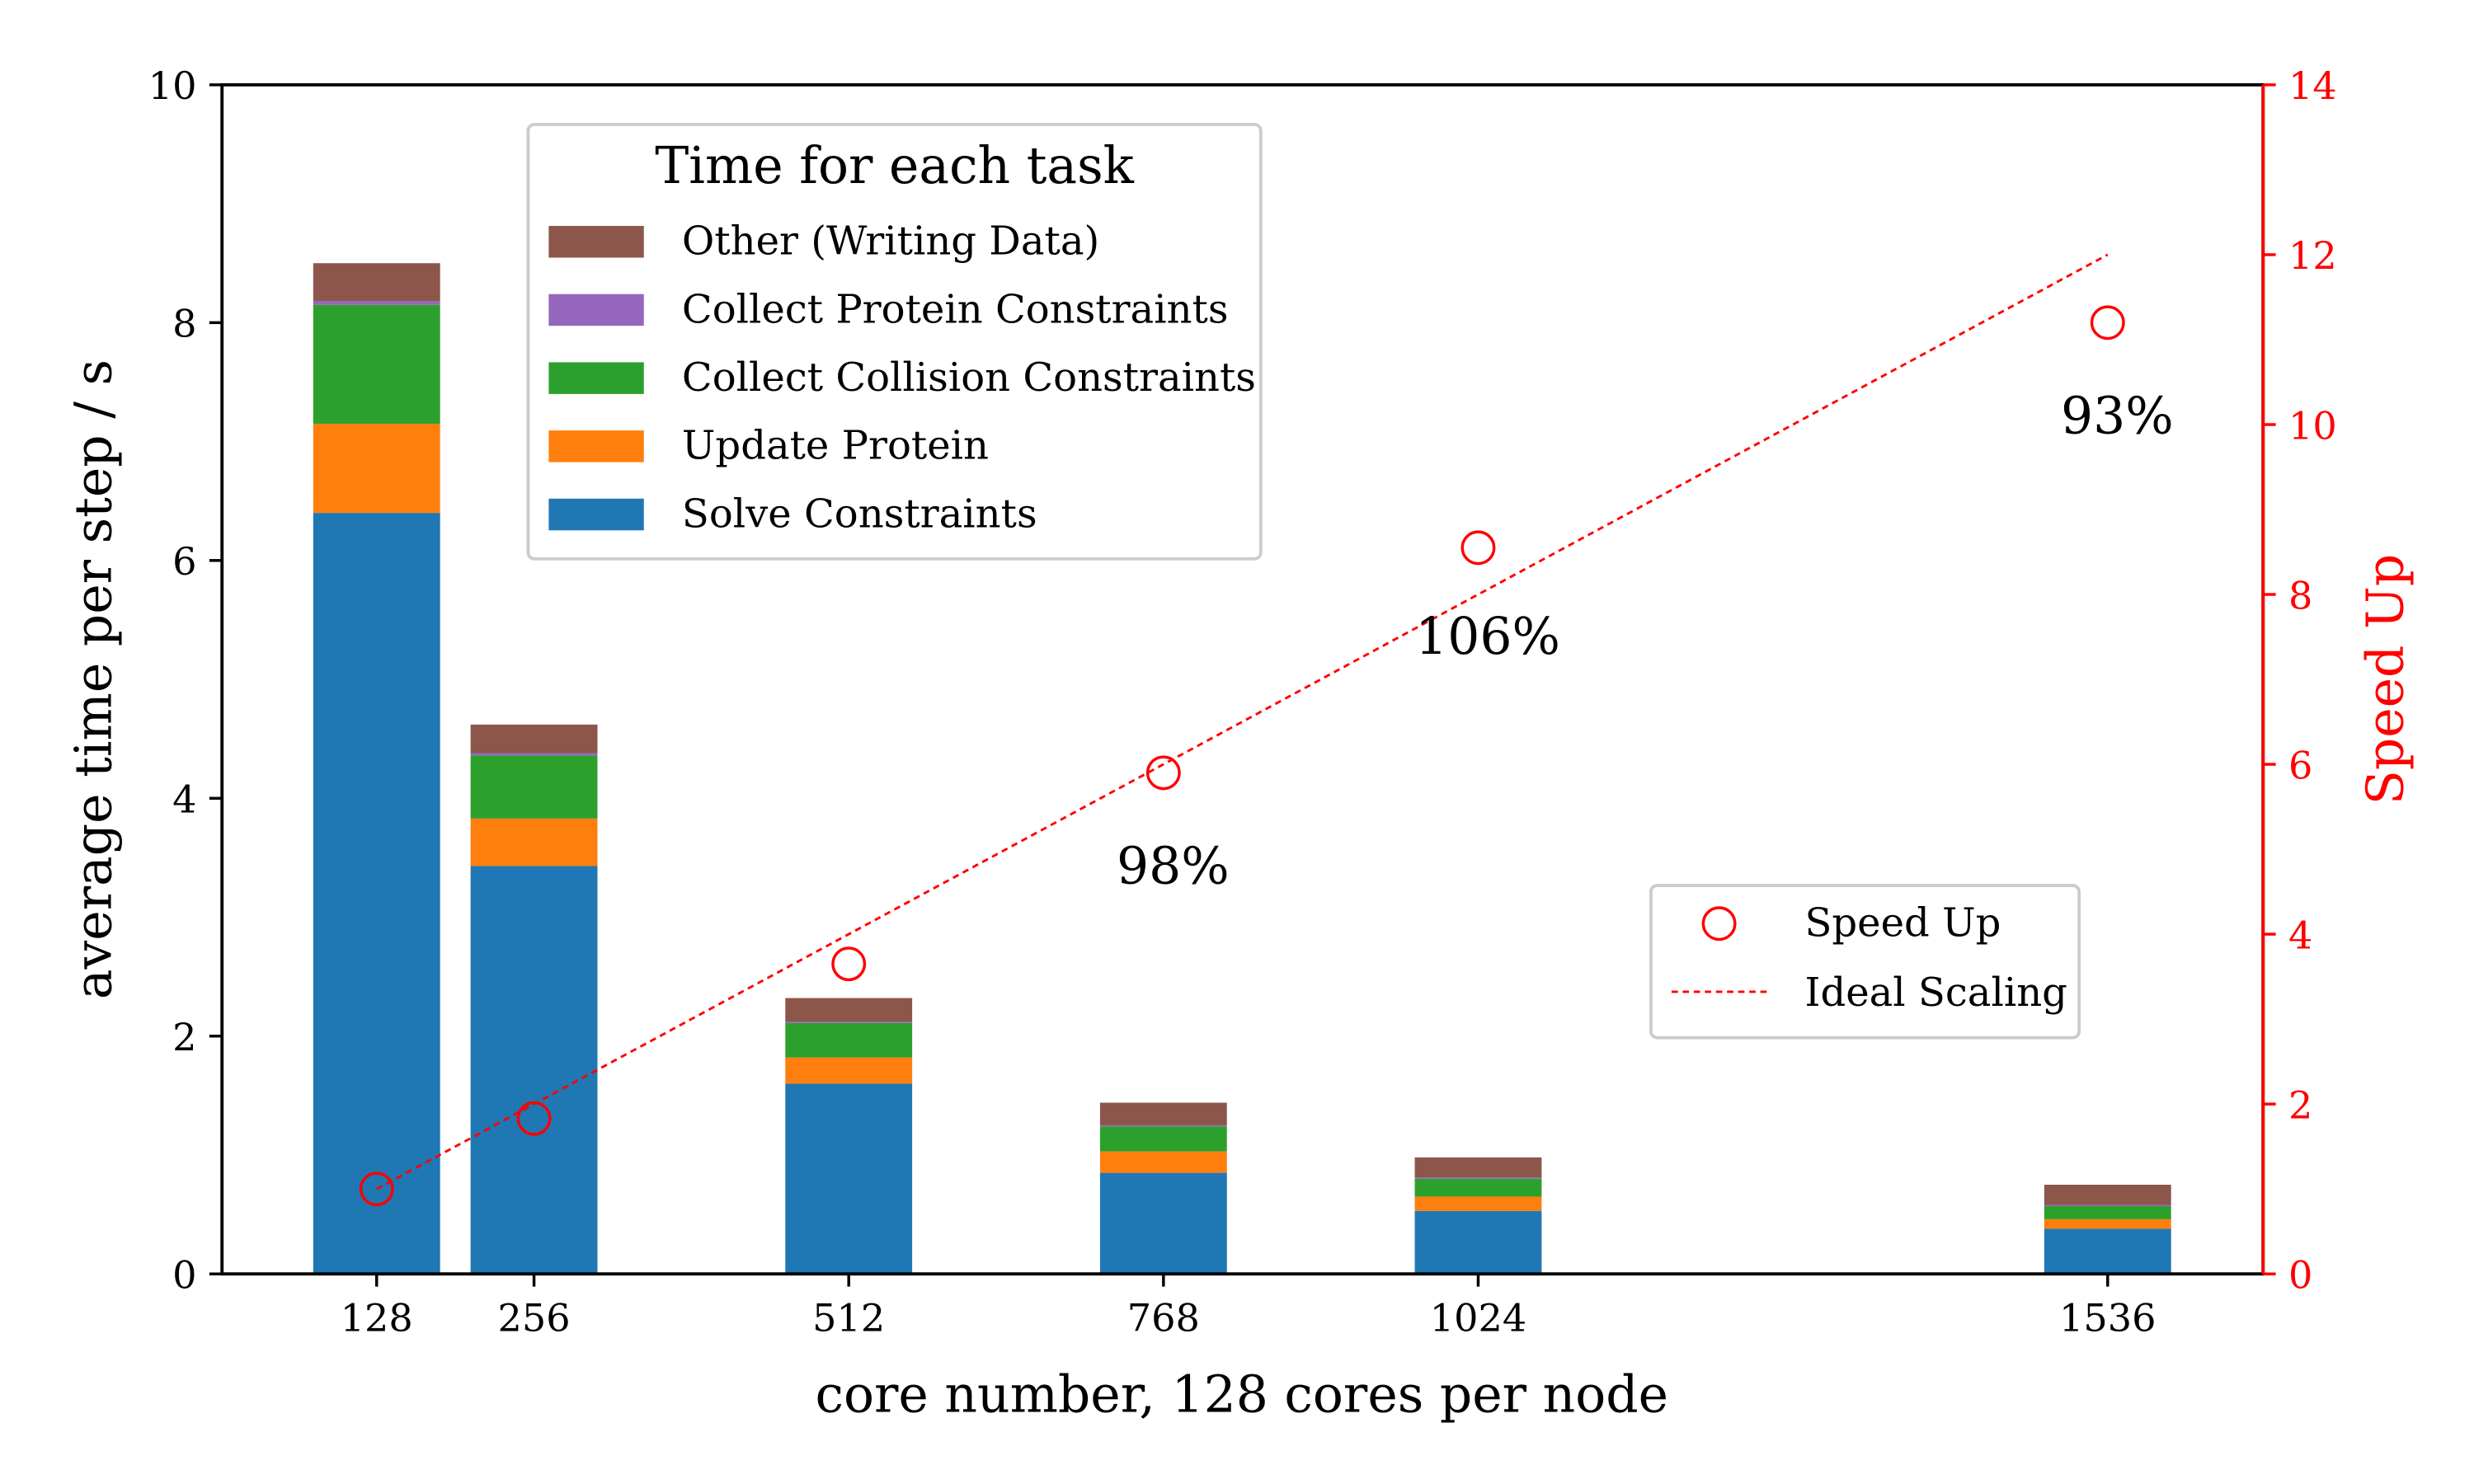 The width and height of the screenshot is (2474, 1484). Describe the element at coordinates (172, 85) in the screenshot. I see `y-tick-label: 10` at that location.